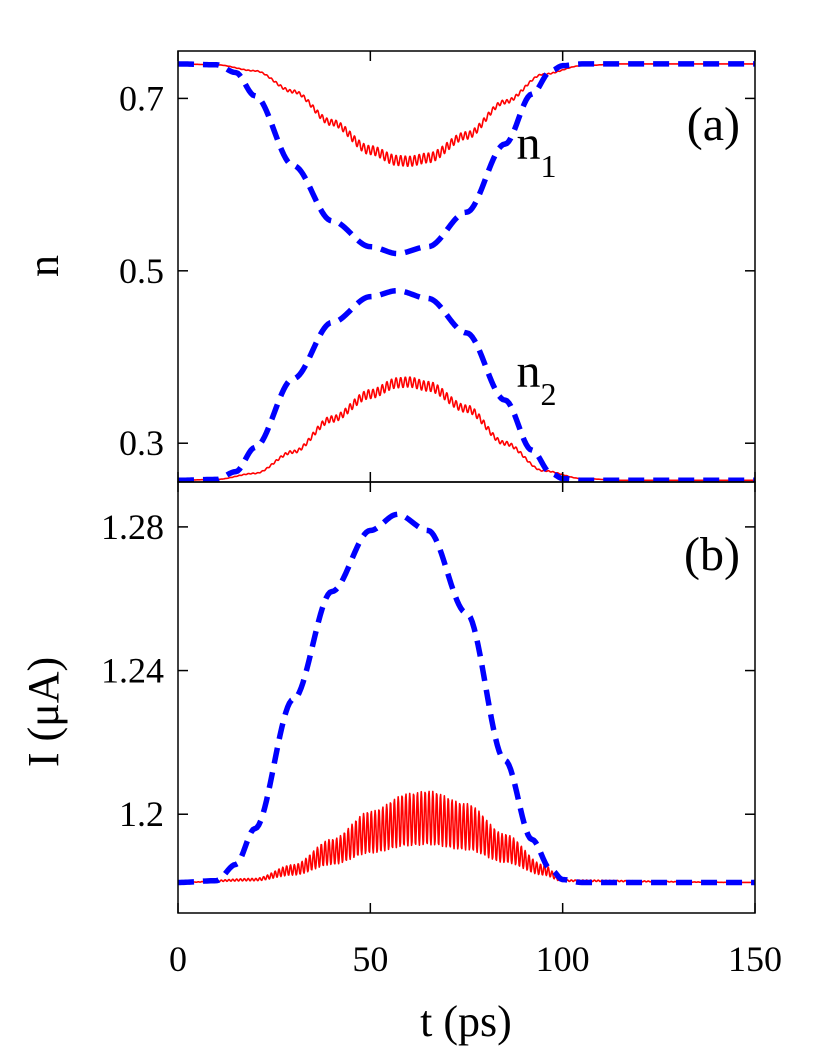 Image resolution: width=830 pixels, height=1062 pixels. Describe the element at coordinates (712, 554) in the screenshot. I see `panel-b-label: (b)` at that location.